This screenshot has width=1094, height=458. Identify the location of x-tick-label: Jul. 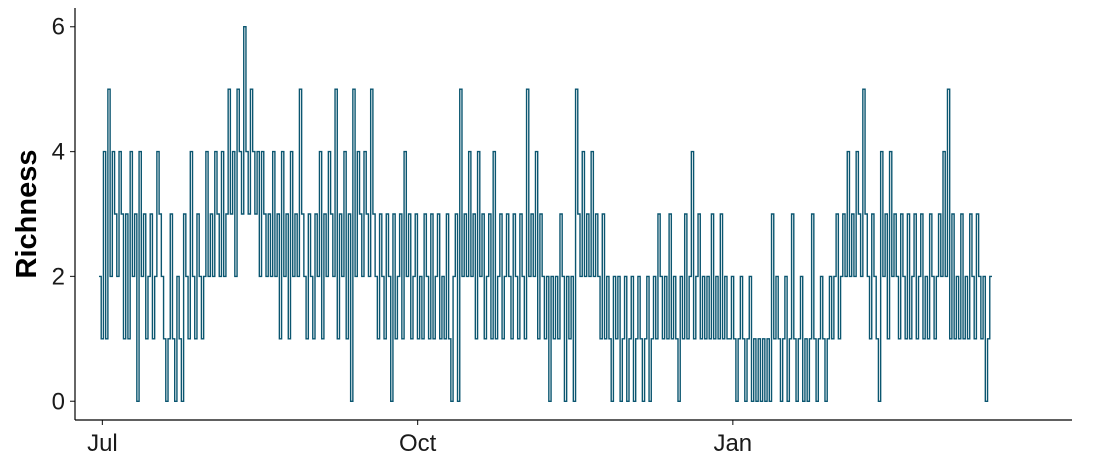
(102, 443).